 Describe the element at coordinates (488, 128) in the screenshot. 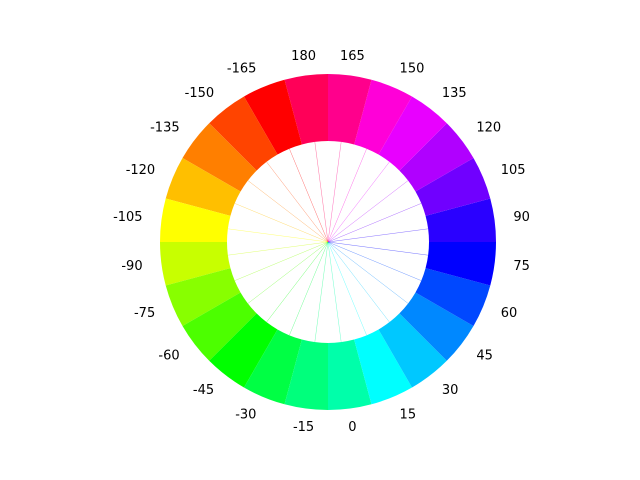

I see `wedge-label: 120` at that location.